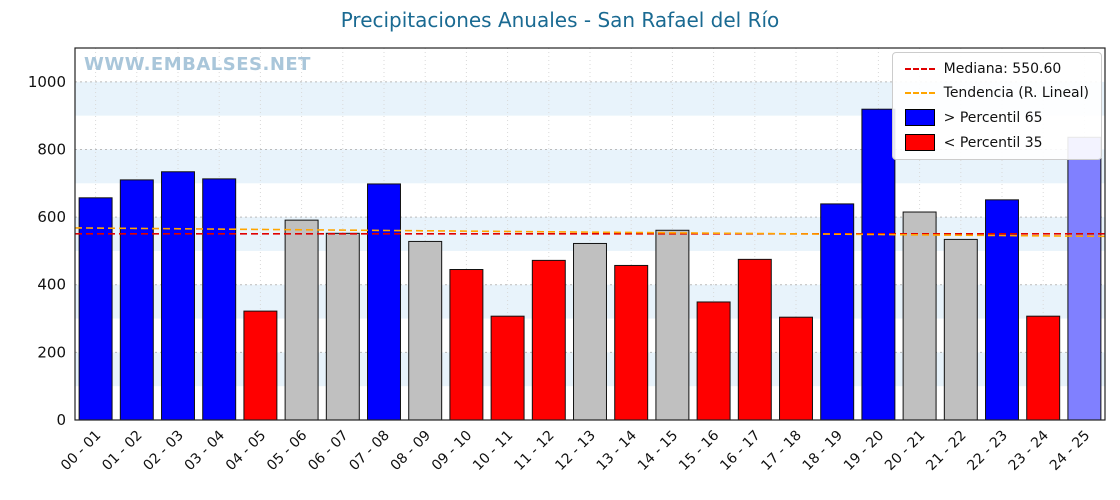 This screenshot has width=1120, height=500. What do you see at coordinates (534, 451) in the screenshot?
I see `x-tick-label: 11 - 12` at bounding box center [534, 451].